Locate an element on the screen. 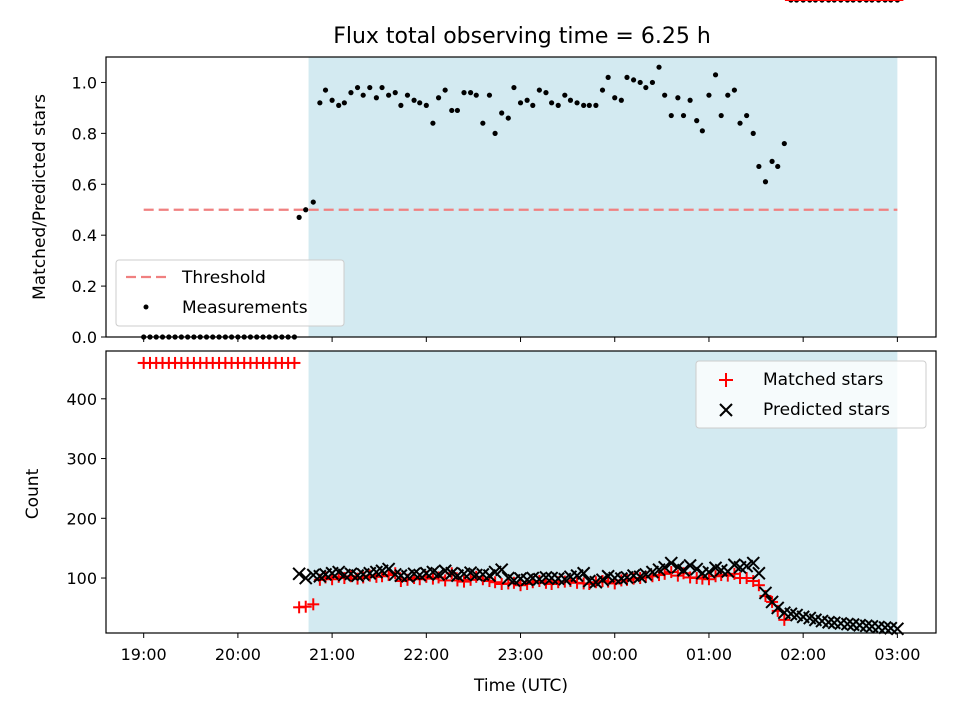 The width and height of the screenshot is (960, 720). top-y-tick-label: 0.8 is located at coordinates (84, 133).